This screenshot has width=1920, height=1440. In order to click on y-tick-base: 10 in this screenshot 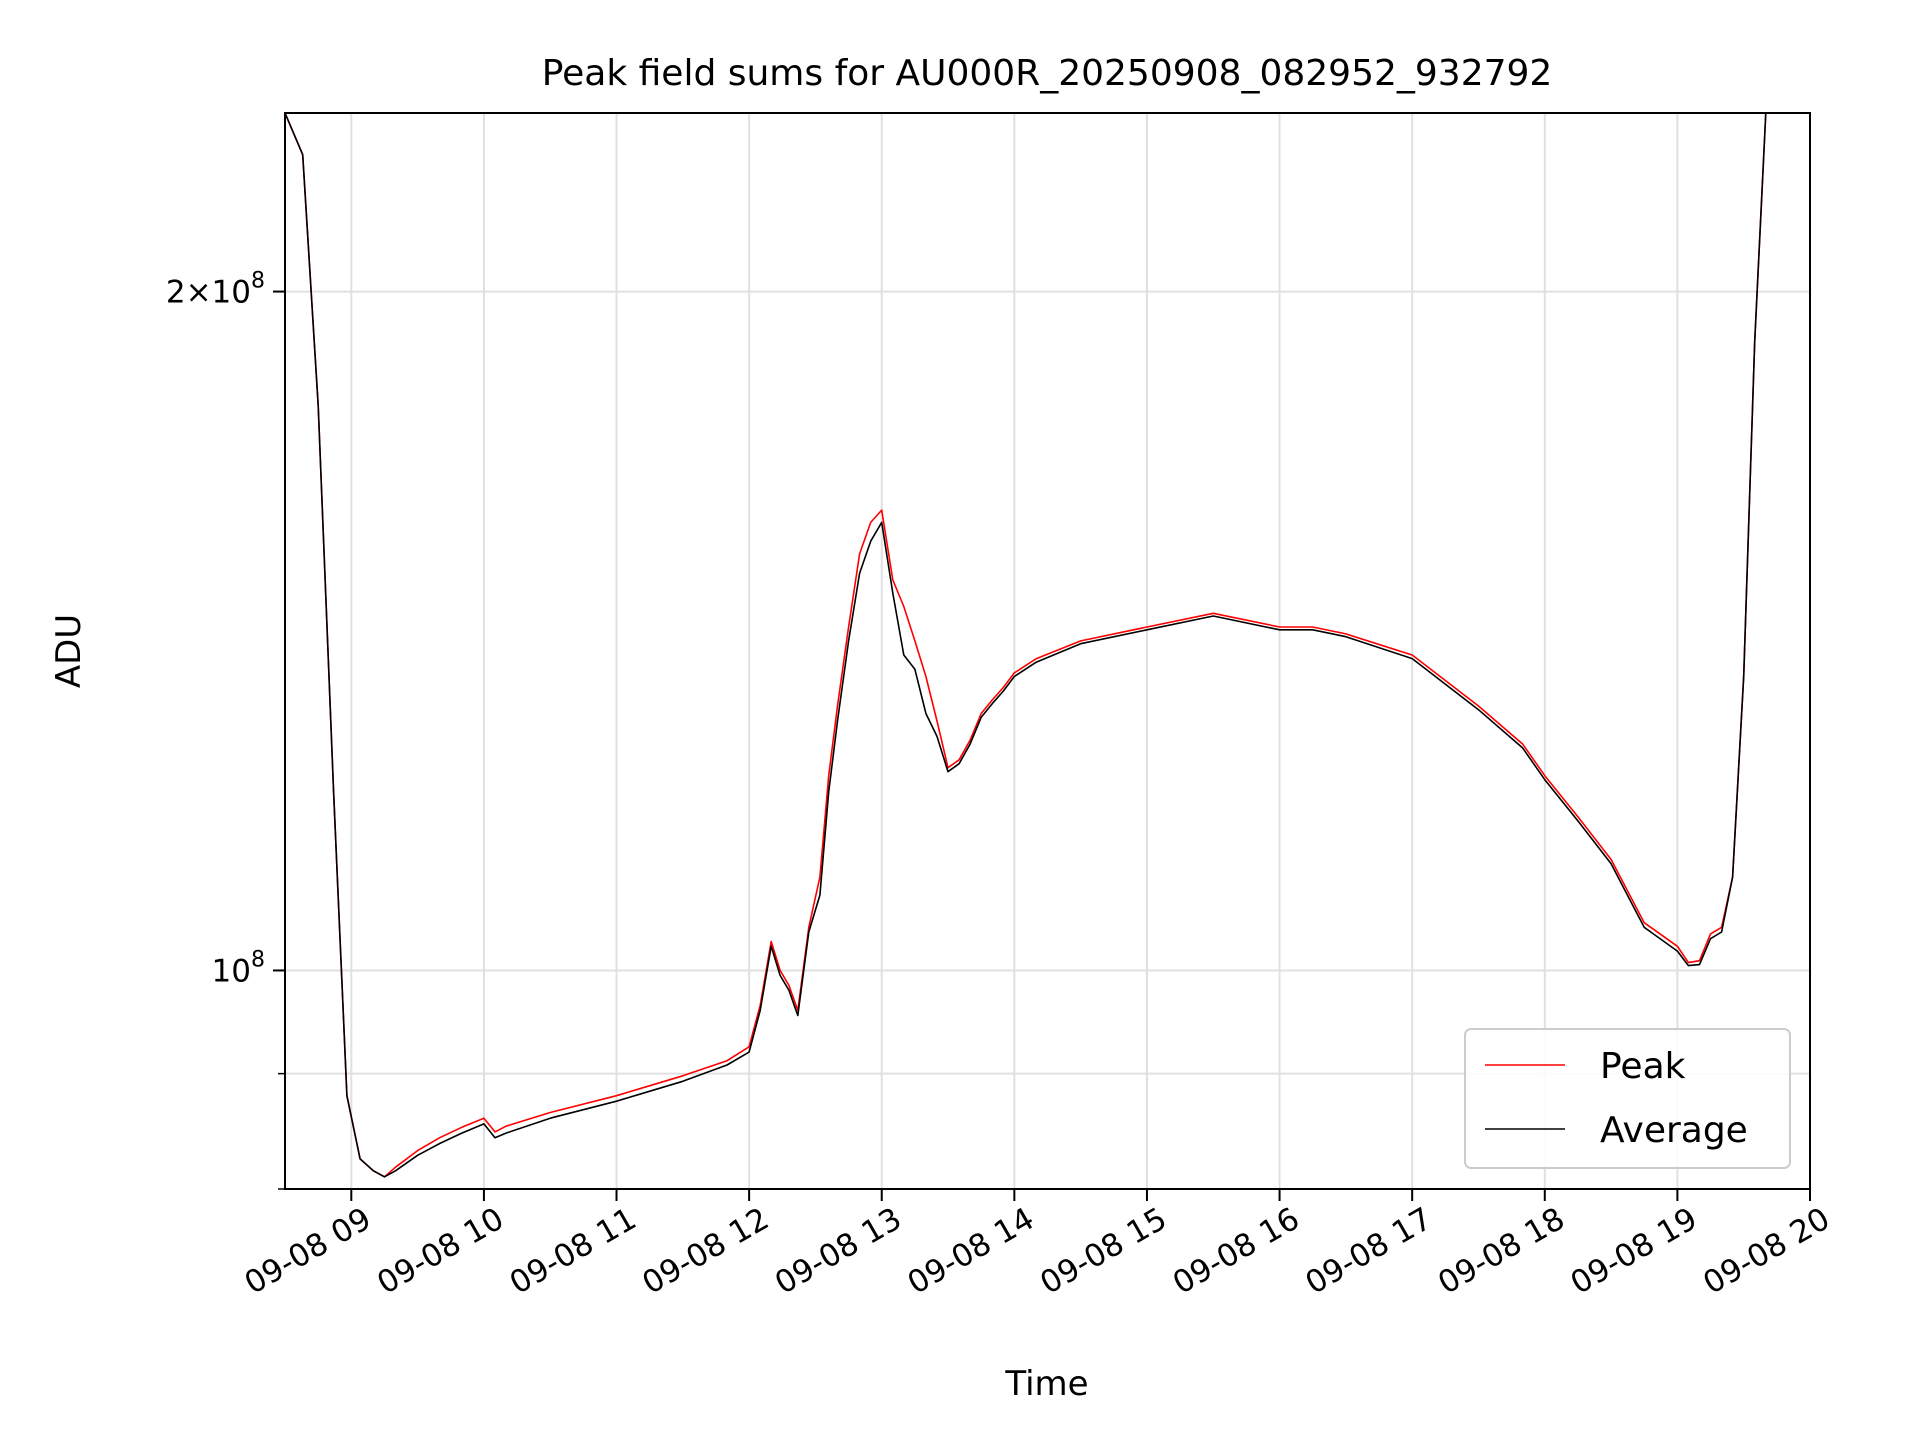, I will do `click(231, 971)`.